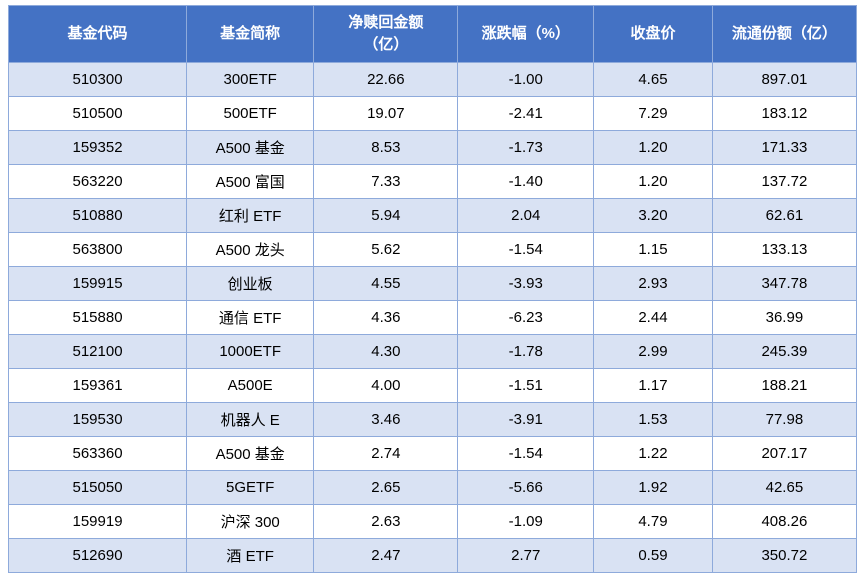  I want to click on table-cell: 2.04, so click(526, 215).